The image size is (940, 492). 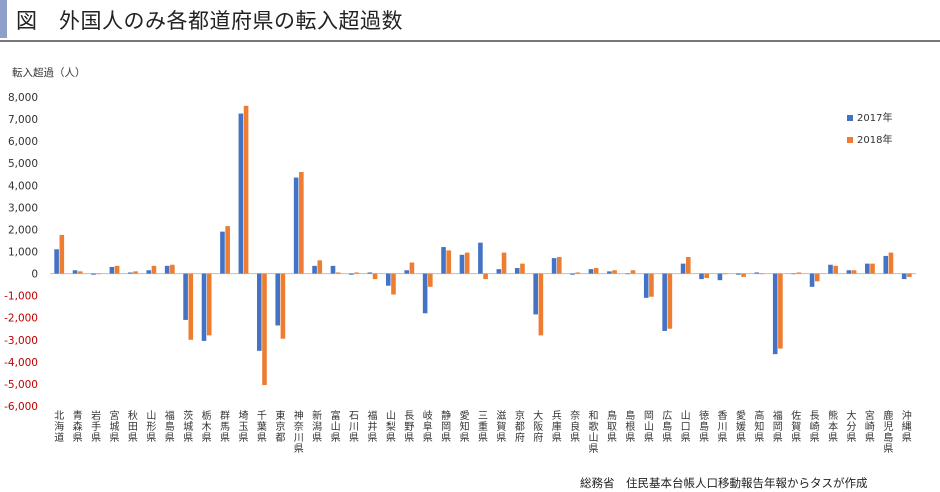 I want to click on y-tick-label: -3,000, so click(x=21, y=341).